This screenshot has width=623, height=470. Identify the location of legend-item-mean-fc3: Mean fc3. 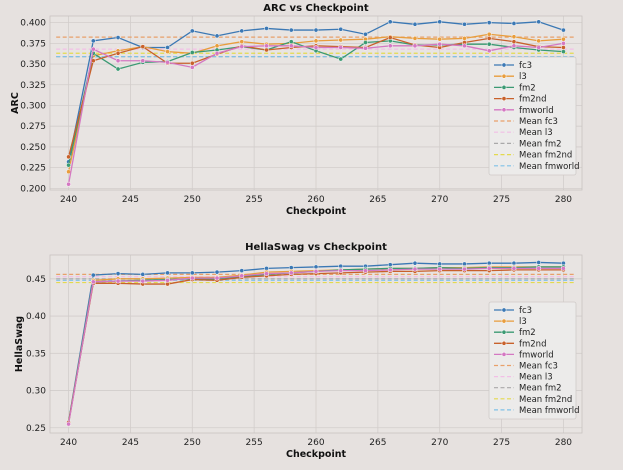
(526, 122).